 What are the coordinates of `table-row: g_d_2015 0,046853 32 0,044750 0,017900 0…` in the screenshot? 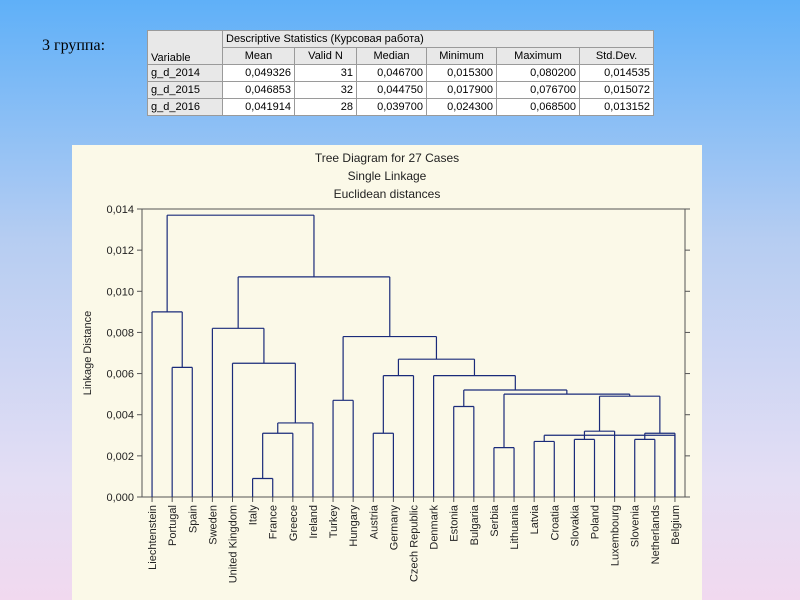 It's located at (401, 90).